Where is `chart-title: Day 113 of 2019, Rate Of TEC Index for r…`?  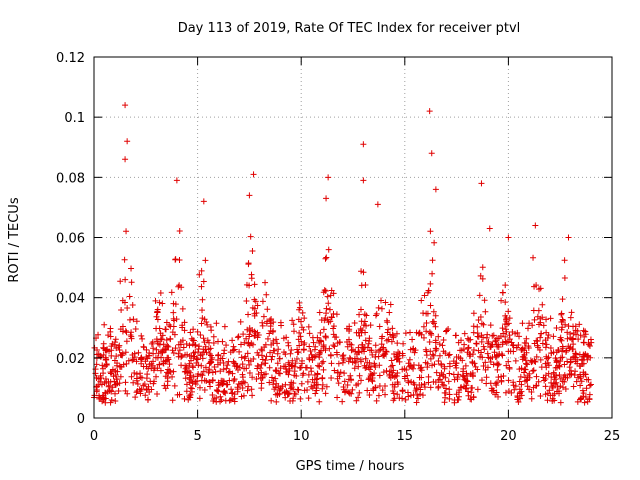 chart-title: Day 113 of 2019, Rate Of TEC Index for r… is located at coordinates (349, 28).